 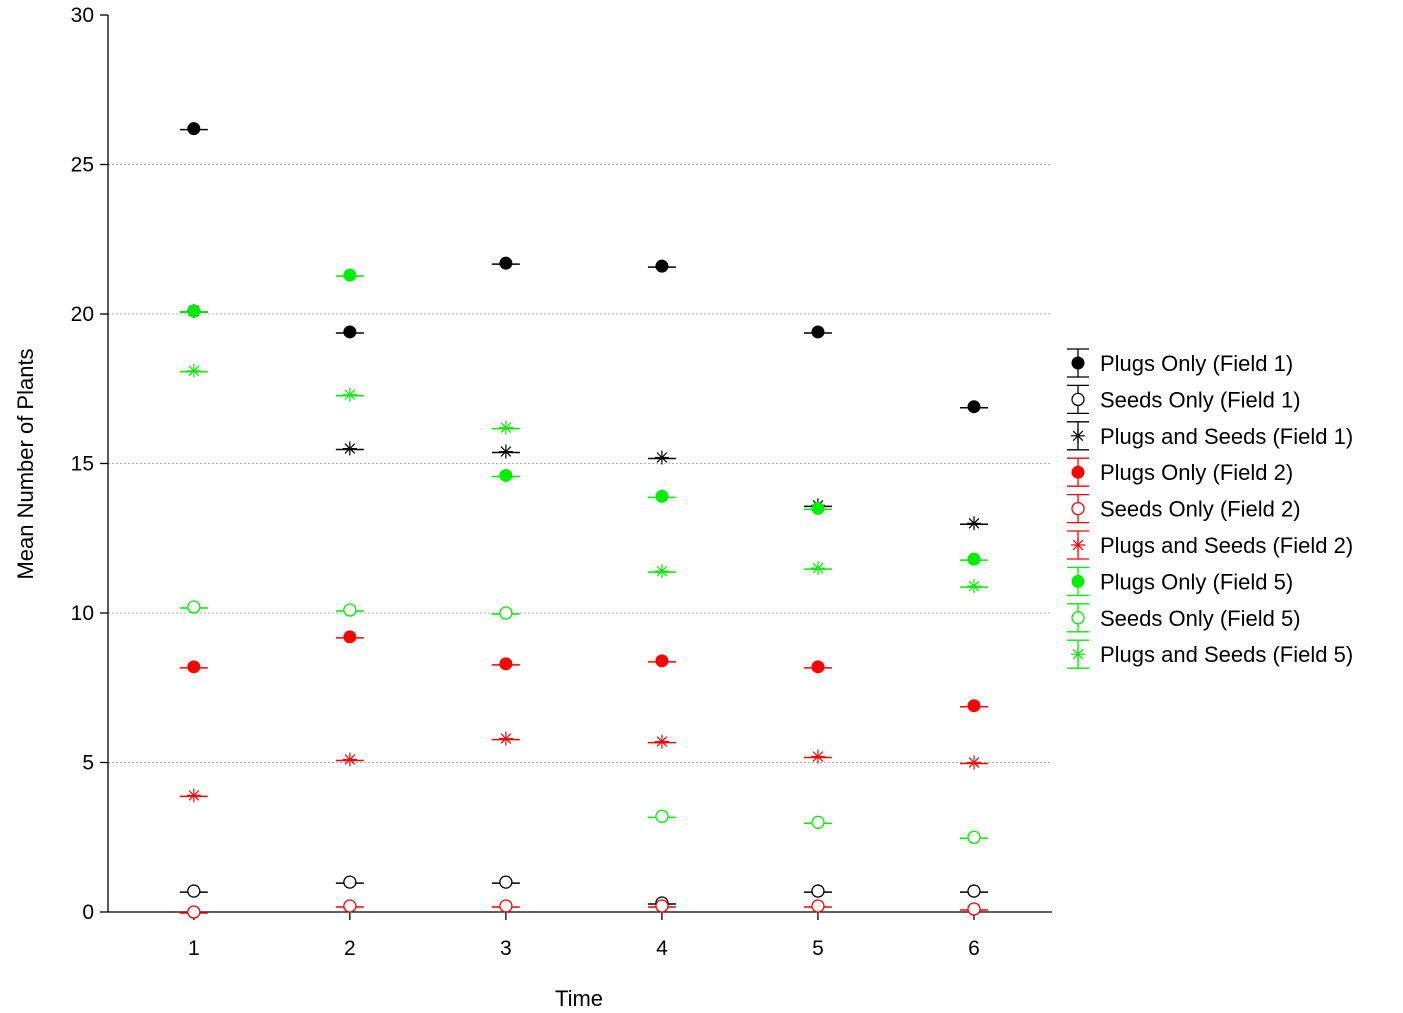 I want to click on point-s8-x5, so click(x=817, y=568).